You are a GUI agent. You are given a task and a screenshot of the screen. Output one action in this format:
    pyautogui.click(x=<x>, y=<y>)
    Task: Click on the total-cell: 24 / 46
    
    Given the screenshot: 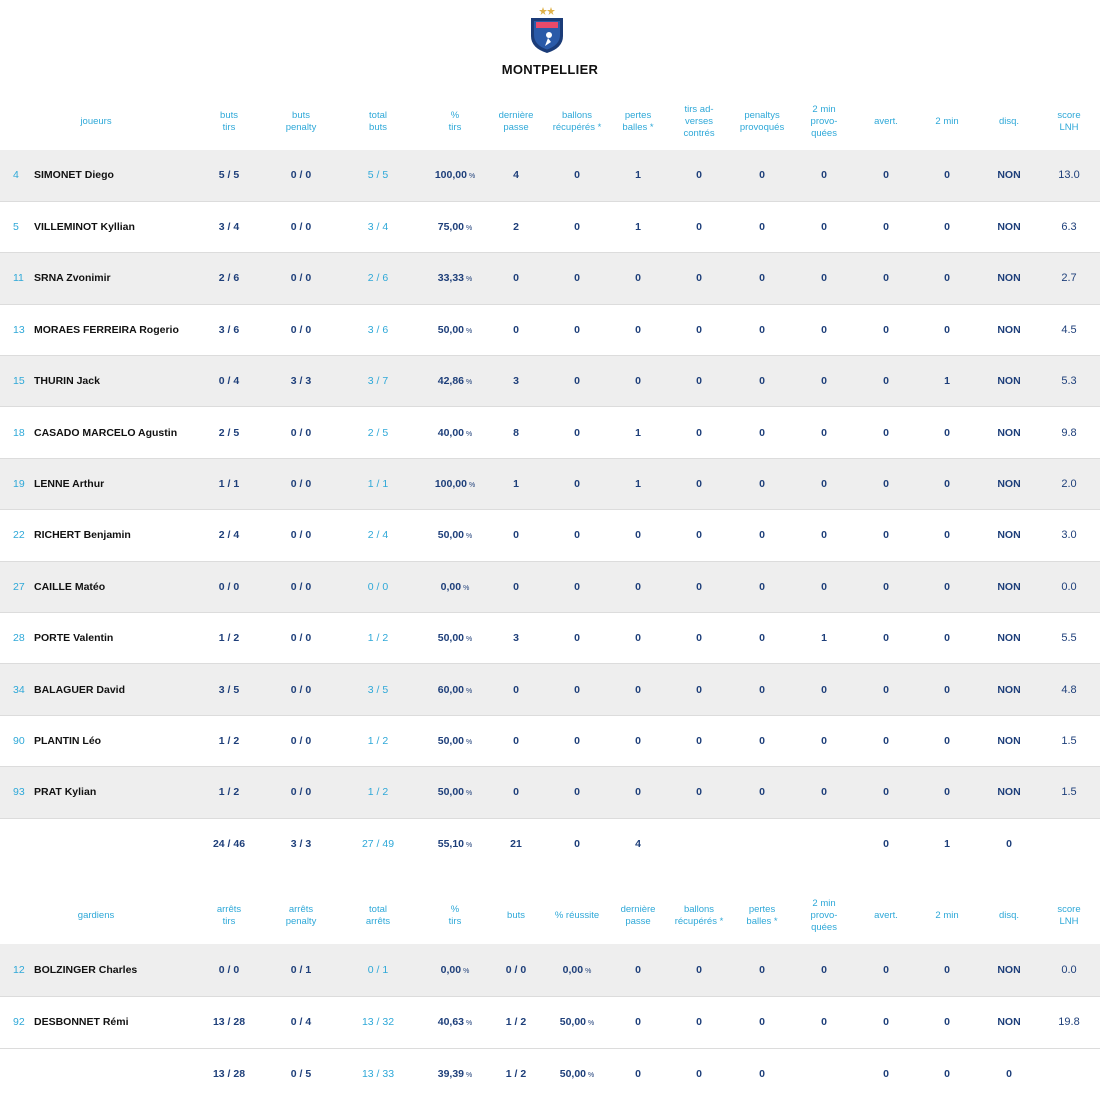 What is the action you would take?
    pyautogui.click(x=229, y=844)
    